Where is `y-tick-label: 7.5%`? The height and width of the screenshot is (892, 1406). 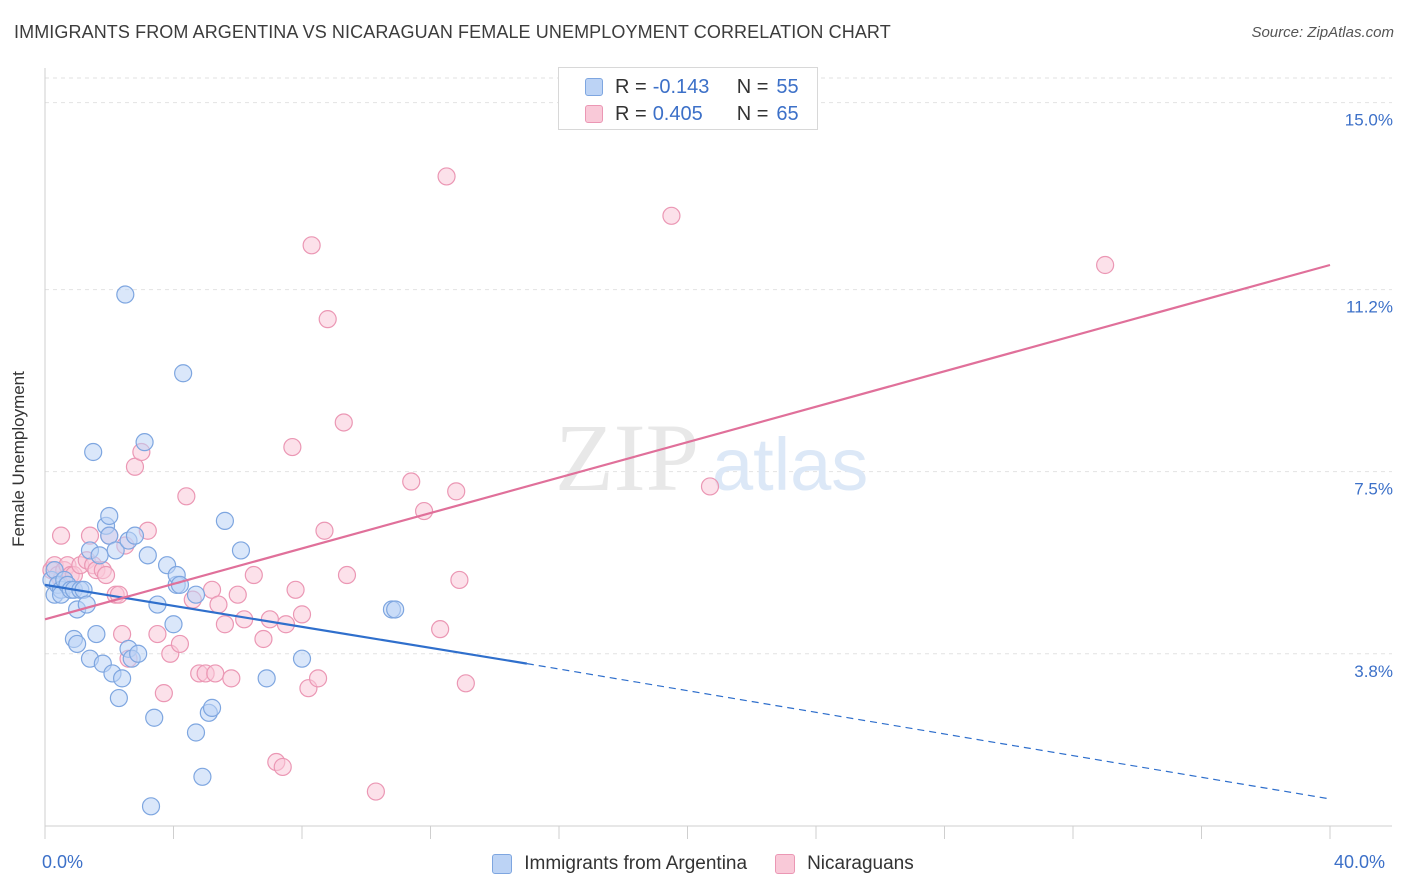 y-tick-label: 7.5% is located at coordinates (1373, 489).